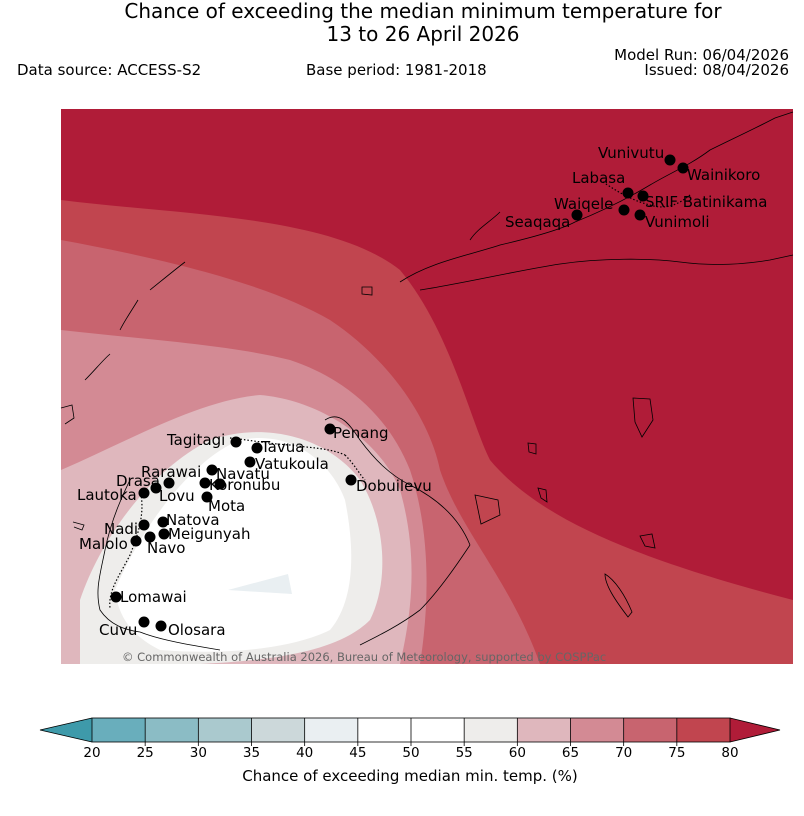  What do you see at coordinates (360, 433) in the screenshot?
I see `station-label-penang: Penang` at bounding box center [360, 433].